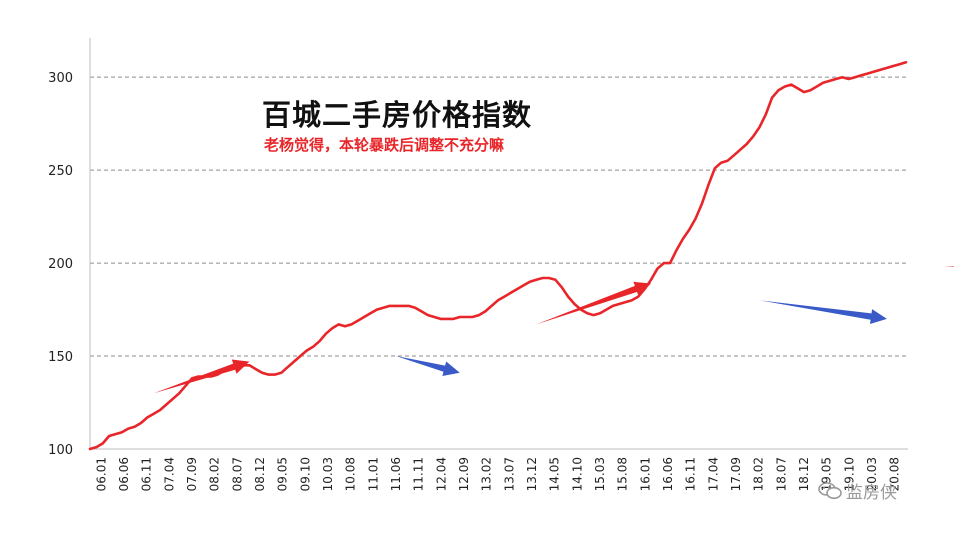  What do you see at coordinates (509, 474) in the screenshot?
I see `x-tick-label: 13.07` at bounding box center [509, 474].